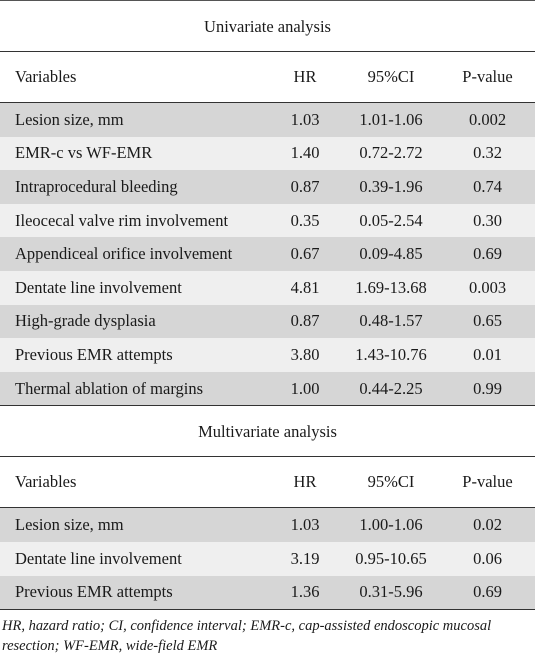  Describe the element at coordinates (305, 354) in the screenshot. I see `cell-hr: 3.80` at that location.